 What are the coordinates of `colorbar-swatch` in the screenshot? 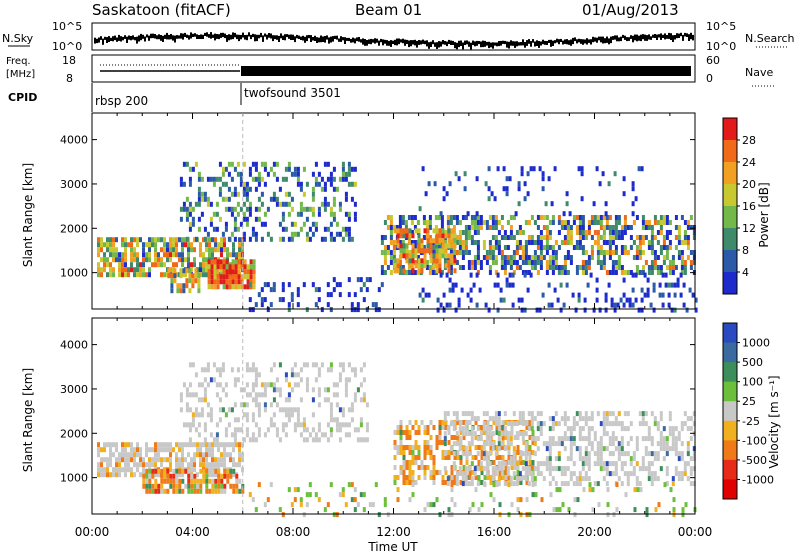 It's located at (730, 469).